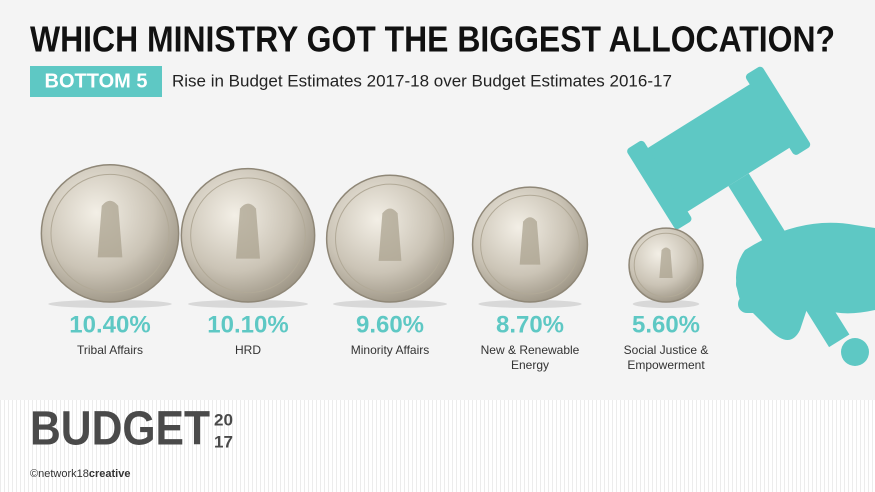  Describe the element at coordinates (110, 350) in the screenshot. I see `category-label: Tribal Affairs` at that location.